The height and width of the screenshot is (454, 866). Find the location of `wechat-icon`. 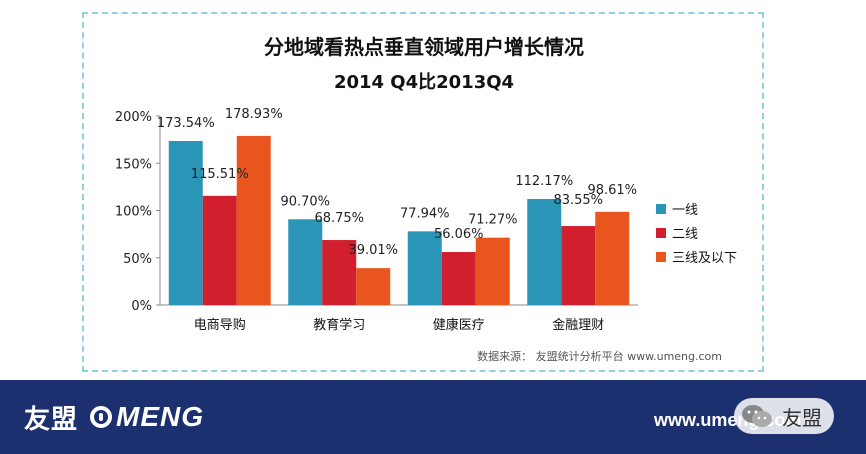

wechat-icon is located at coordinates (757, 416).